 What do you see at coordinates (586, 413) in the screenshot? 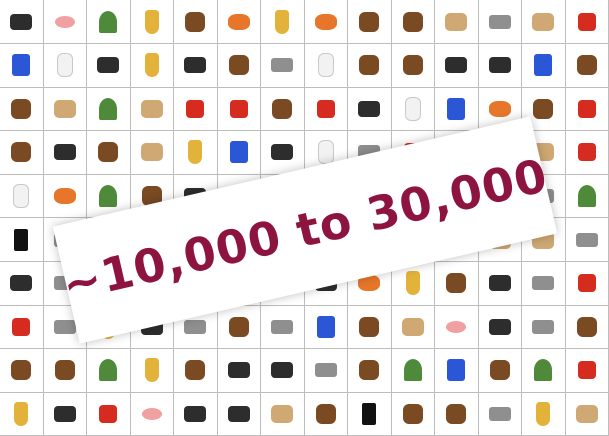
I see `face-icon` at bounding box center [586, 413].